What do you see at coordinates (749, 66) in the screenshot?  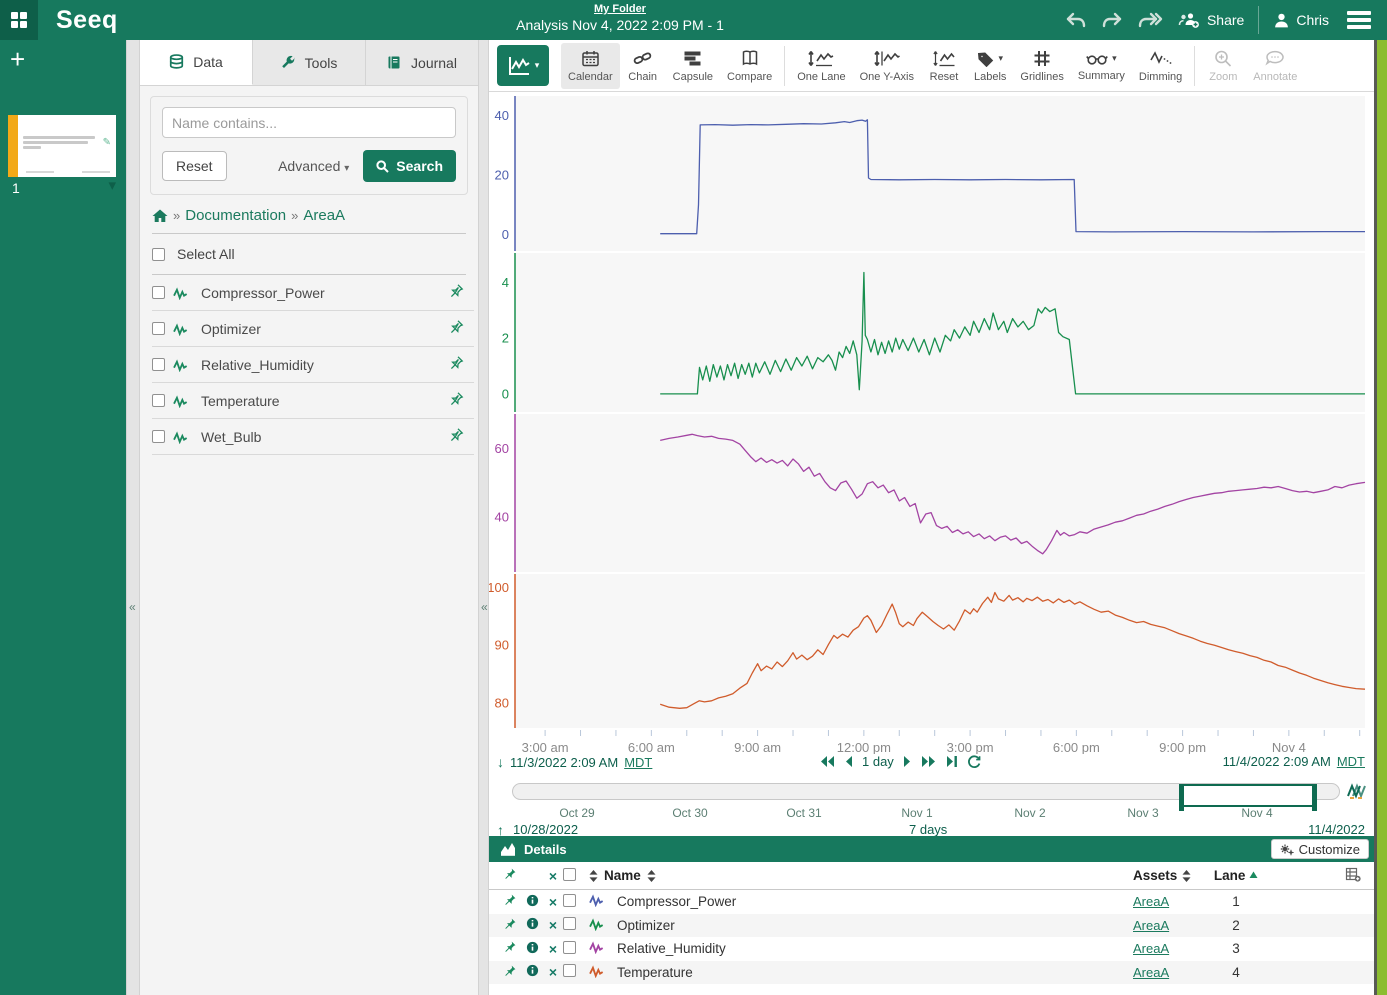 I see `toolbar-compare-button: Compare` at bounding box center [749, 66].